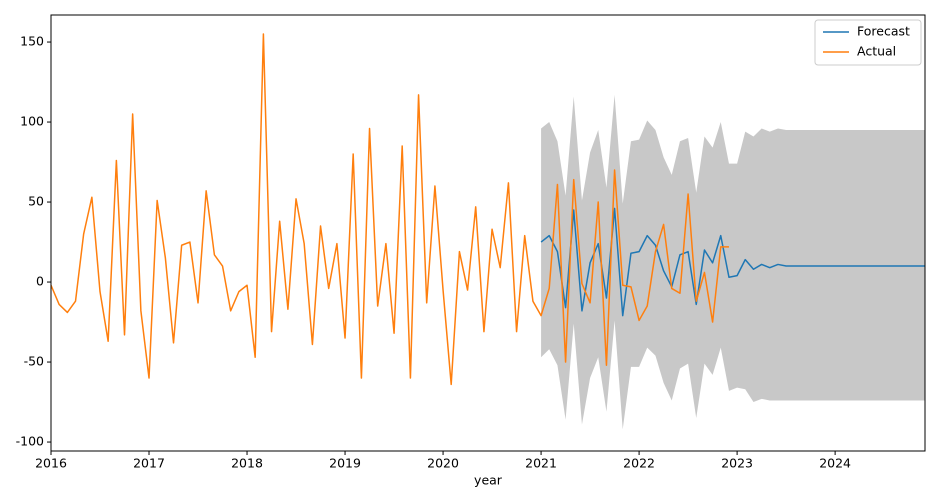  Describe the element at coordinates (32, 41) in the screenshot. I see `y-tick-label: 150` at that location.